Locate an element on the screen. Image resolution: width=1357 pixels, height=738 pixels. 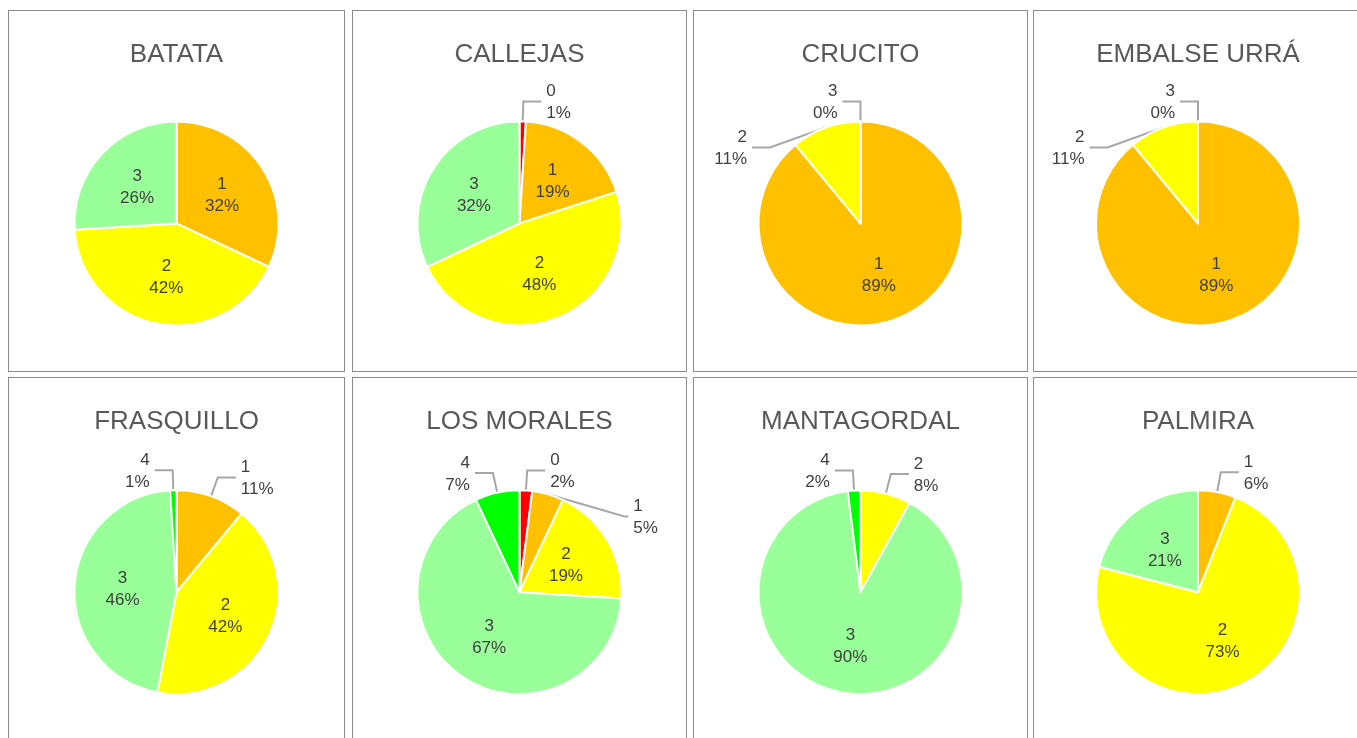
data-label: 21% is located at coordinates (1164, 560).